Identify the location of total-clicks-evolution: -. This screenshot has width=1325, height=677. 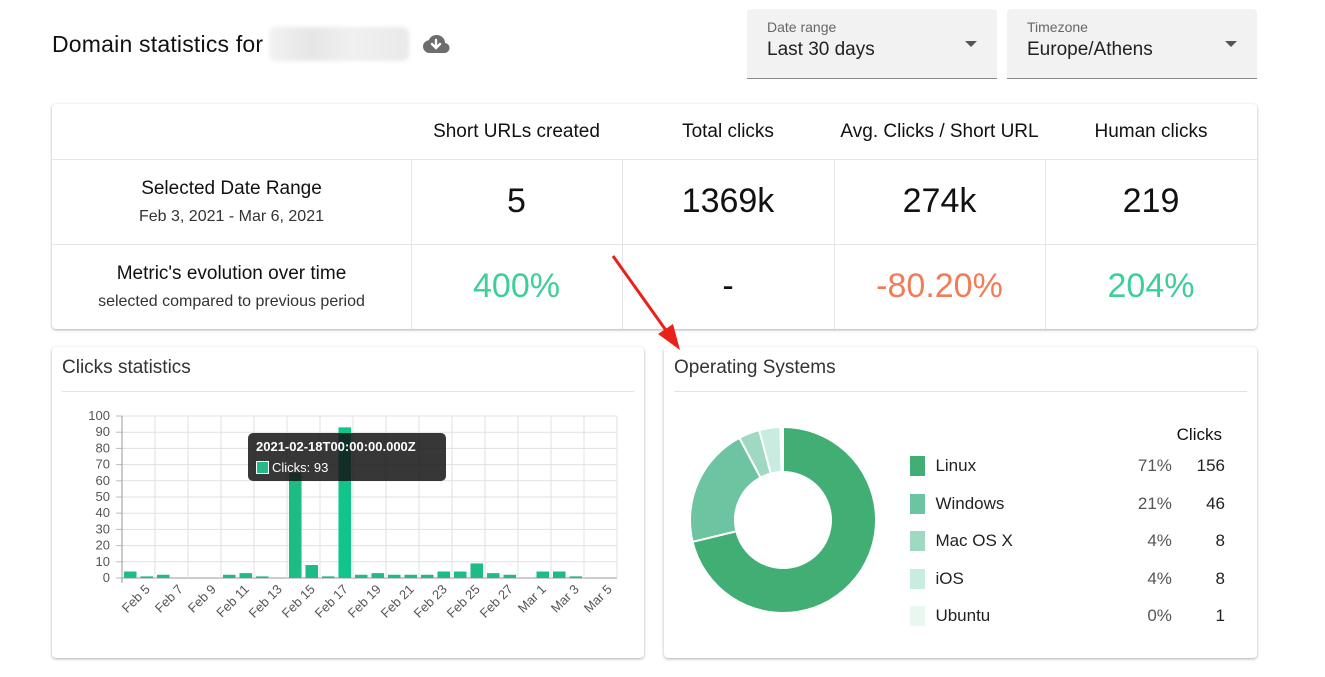
(728, 286).